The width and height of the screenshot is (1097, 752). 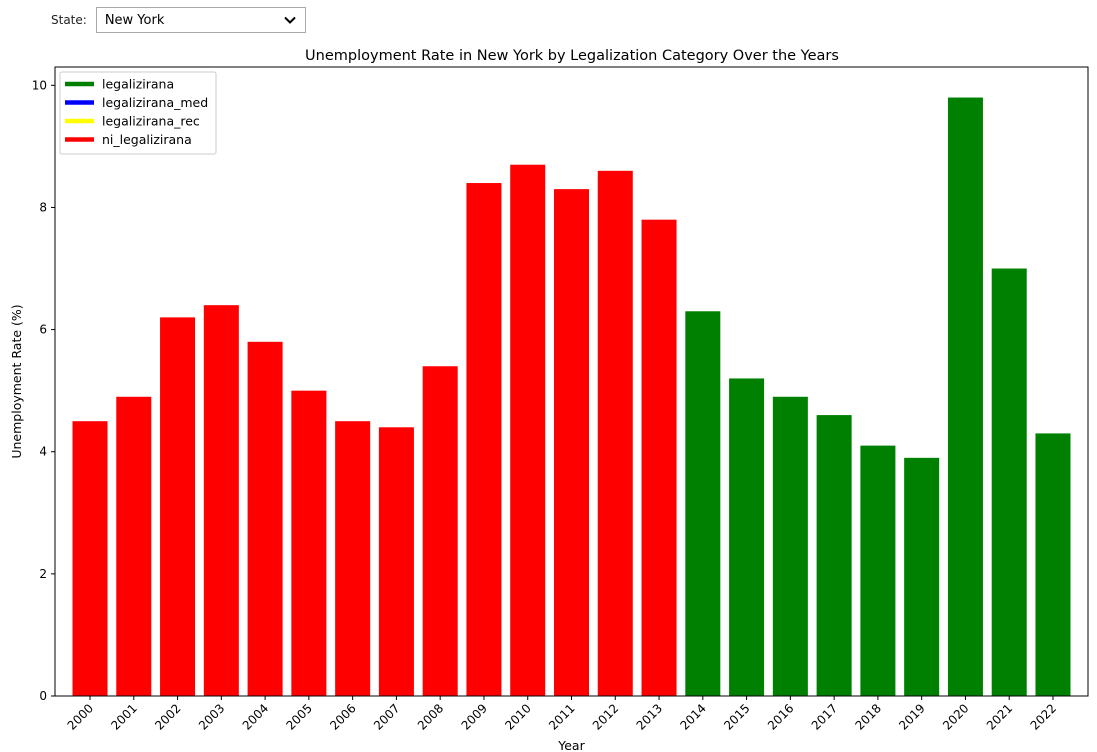 What do you see at coordinates (200, 20) in the screenshot?
I see `state-select: New York` at bounding box center [200, 20].